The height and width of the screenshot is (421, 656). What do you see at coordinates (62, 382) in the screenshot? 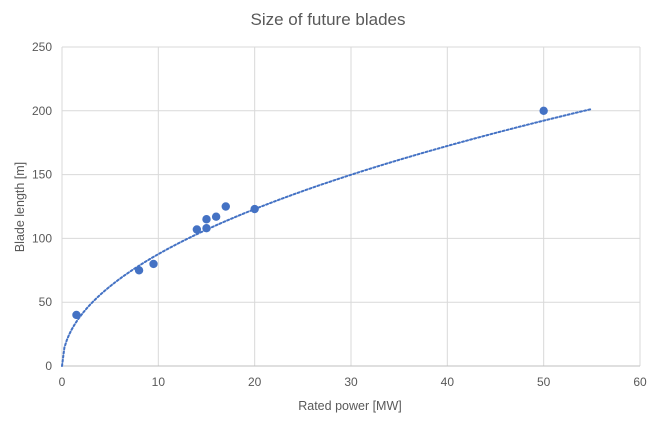
I see `x-tick-label: 0` at bounding box center [62, 382].